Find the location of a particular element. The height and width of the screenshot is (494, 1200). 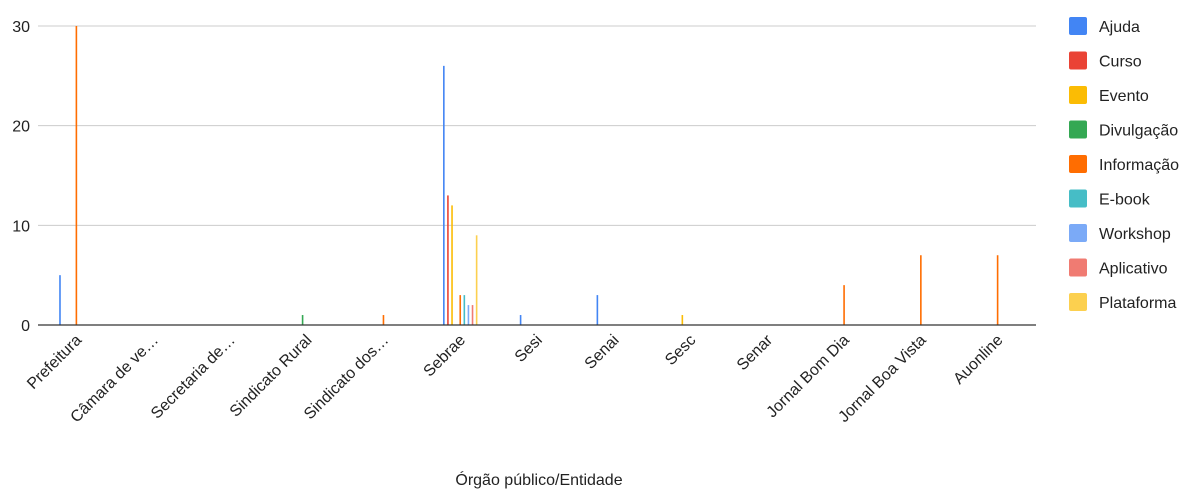

x-tick-label: Sesi is located at coordinates (529, 349).